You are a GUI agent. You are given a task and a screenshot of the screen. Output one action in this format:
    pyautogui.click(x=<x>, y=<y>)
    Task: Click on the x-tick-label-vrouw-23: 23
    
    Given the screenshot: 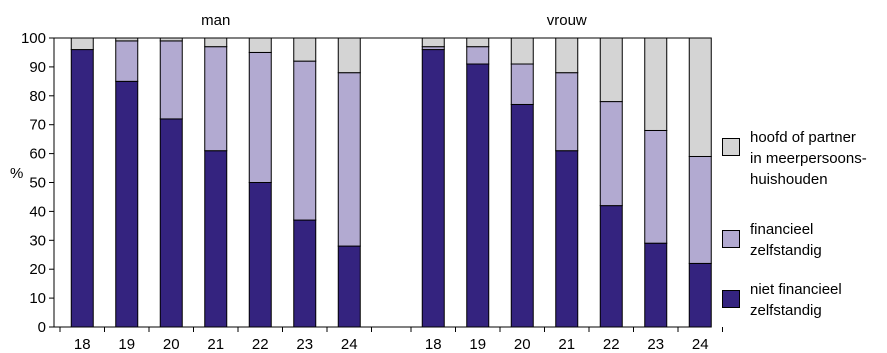 What is the action you would take?
    pyautogui.click(x=655, y=344)
    